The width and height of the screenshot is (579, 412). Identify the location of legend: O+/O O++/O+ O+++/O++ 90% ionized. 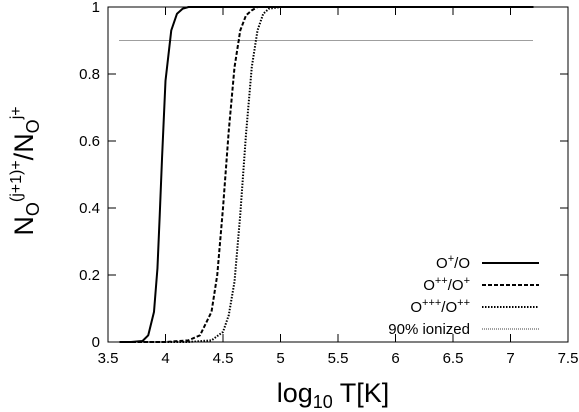
(463, 295).